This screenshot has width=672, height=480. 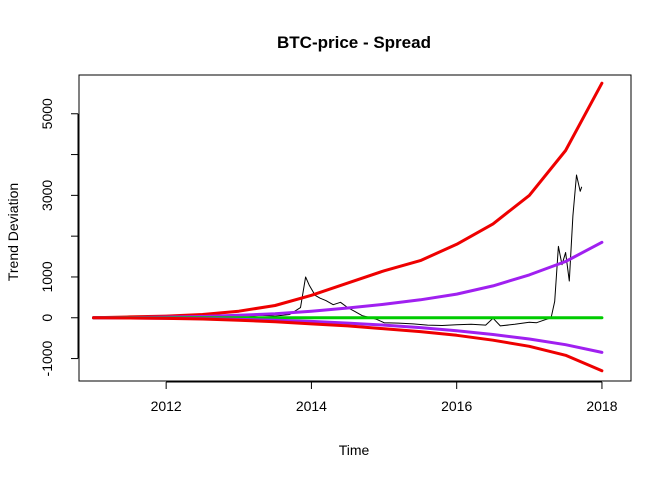 What do you see at coordinates (311, 406) in the screenshot?
I see `x-tick-label: 2014` at bounding box center [311, 406].